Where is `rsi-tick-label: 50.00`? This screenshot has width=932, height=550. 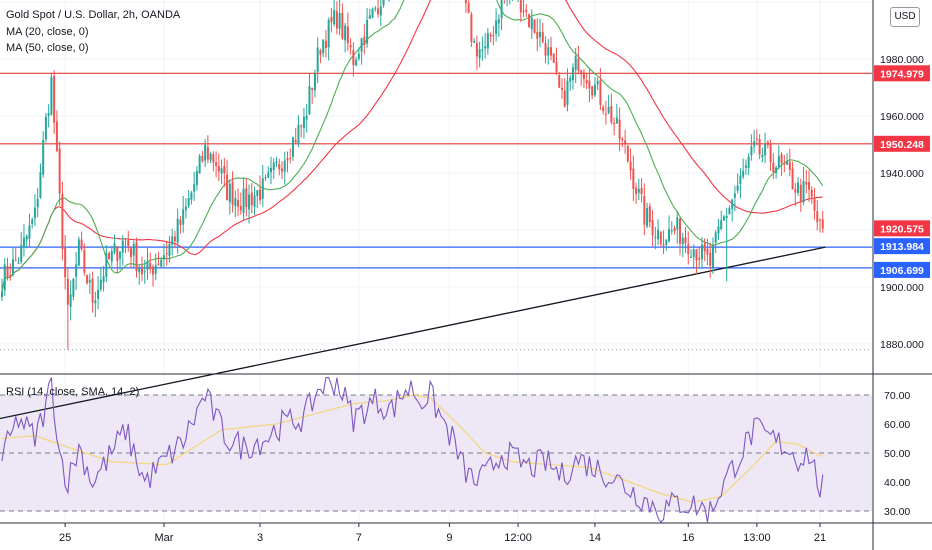
rsi-tick-label: 50.00 is located at coordinates (897, 454).